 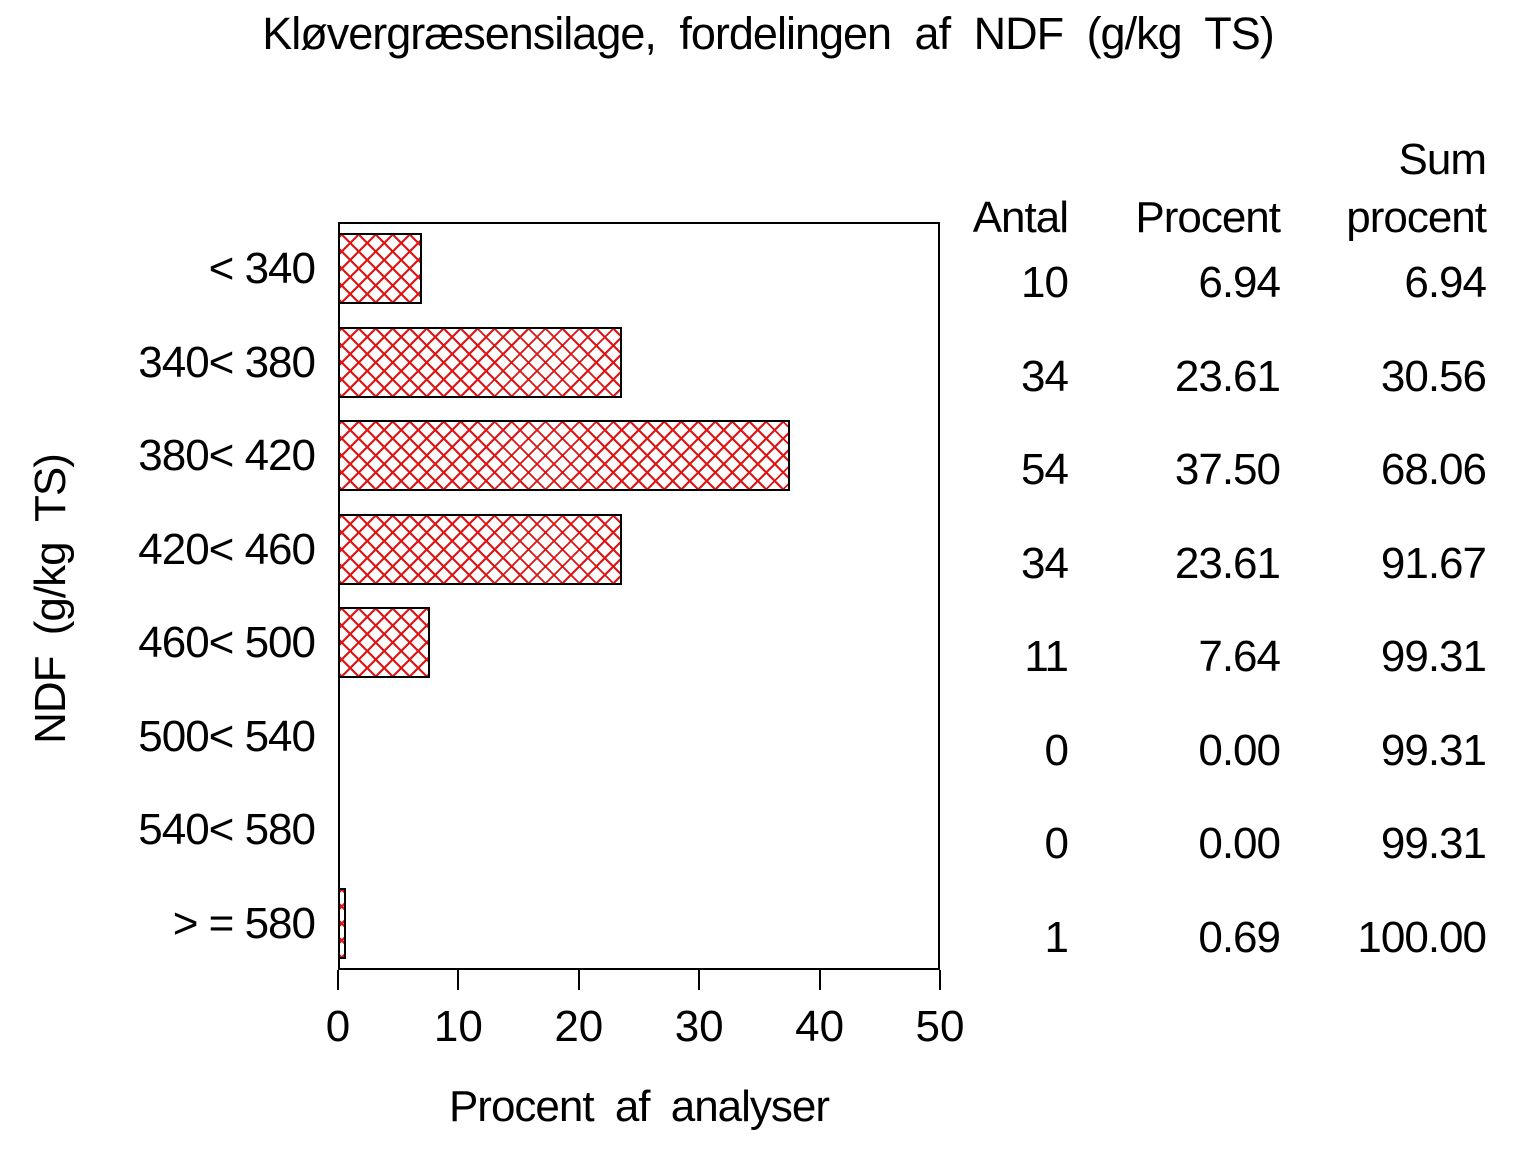 What do you see at coordinates (1422, 937) in the screenshot?
I see `table-cell-sum: 100.00` at bounding box center [1422, 937].